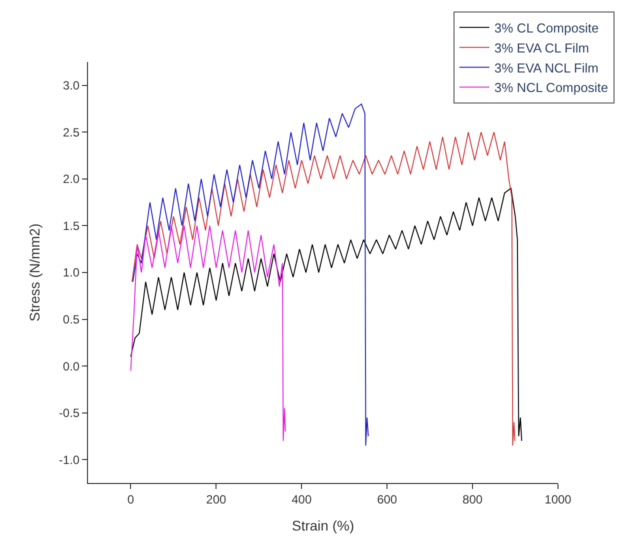  What do you see at coordinates (558, 499) in the screenshot?
I see `x-tick-label: 1000` at bounding box center [558, 499].